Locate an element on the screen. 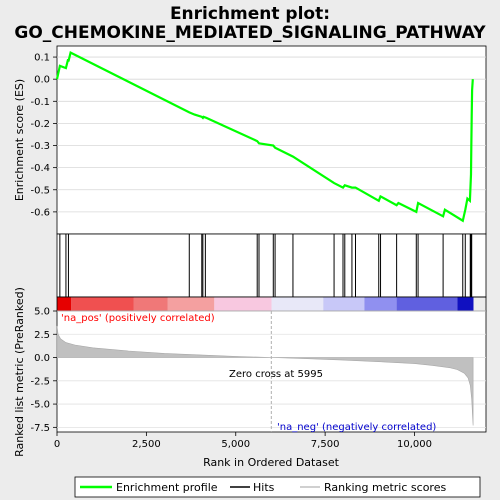 The image size is (500, 500). metric-y-tick-label: 5.0 is located at coordinates (42, 312).